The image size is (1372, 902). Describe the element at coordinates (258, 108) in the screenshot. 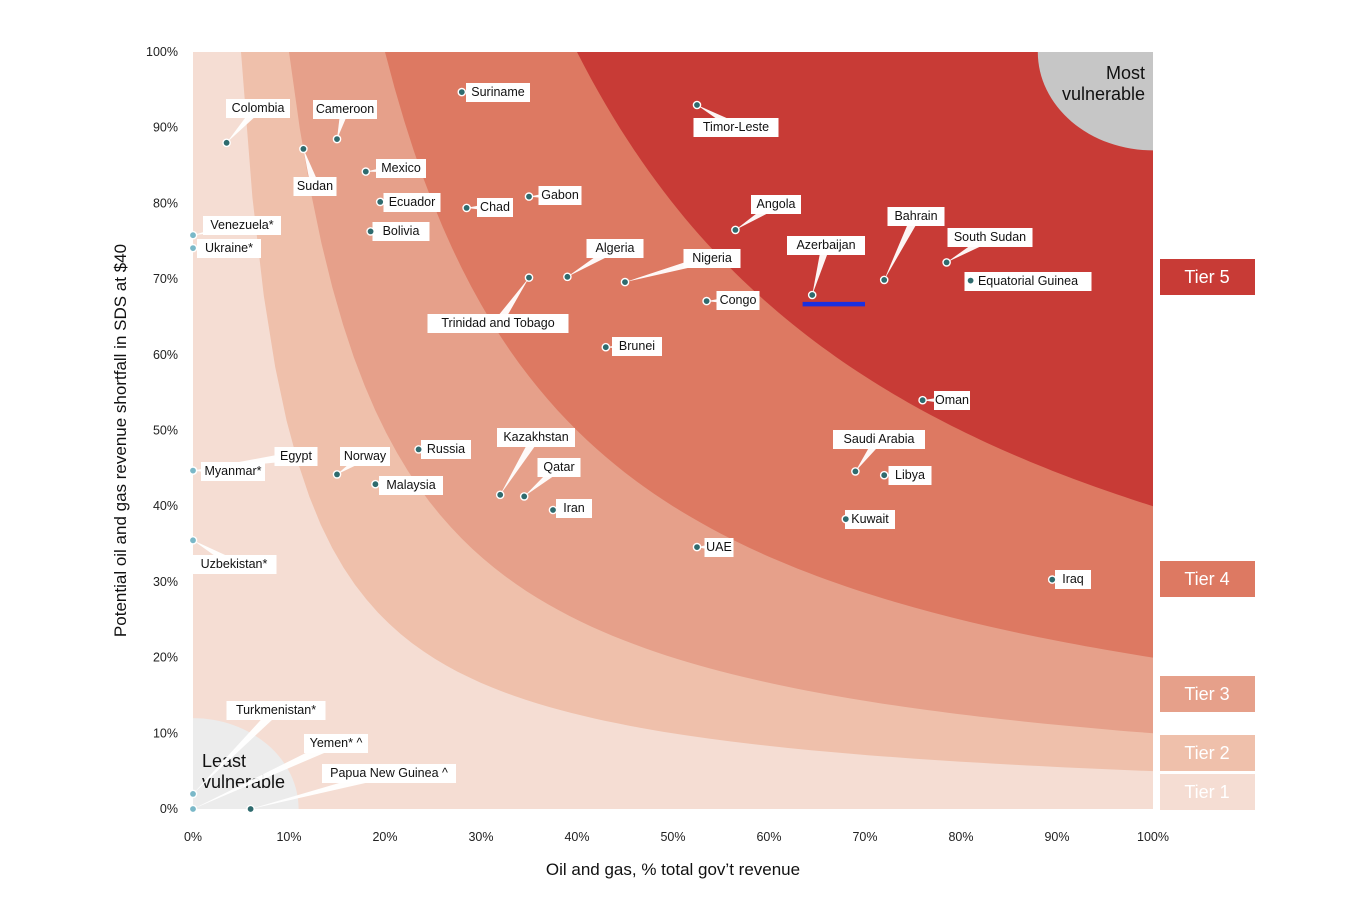

I see `point-label: Colombia` at that location.